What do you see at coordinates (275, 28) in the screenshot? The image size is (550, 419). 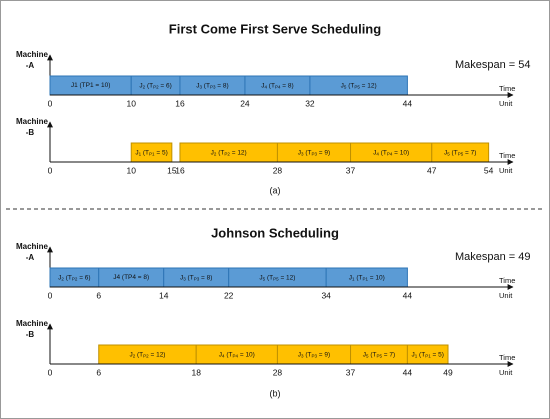 I see `chart-title: First Come First Serve Scheduling` at bounding box center [275, 28].